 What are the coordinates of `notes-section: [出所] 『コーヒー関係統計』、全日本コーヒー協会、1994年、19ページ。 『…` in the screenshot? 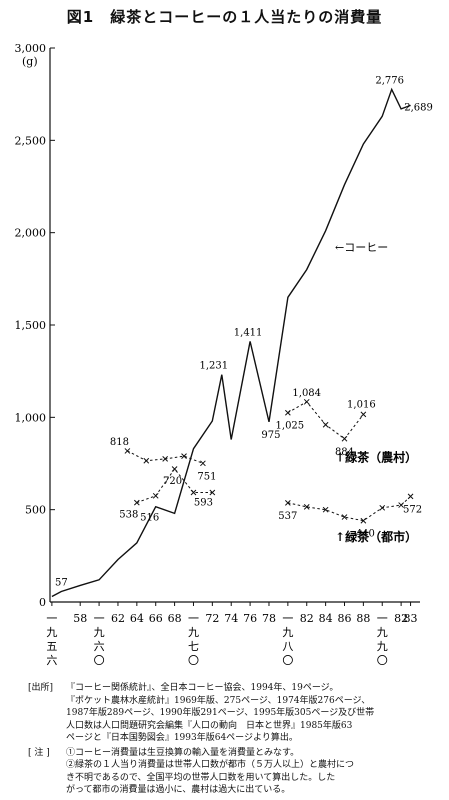 It's located at (233, 739).